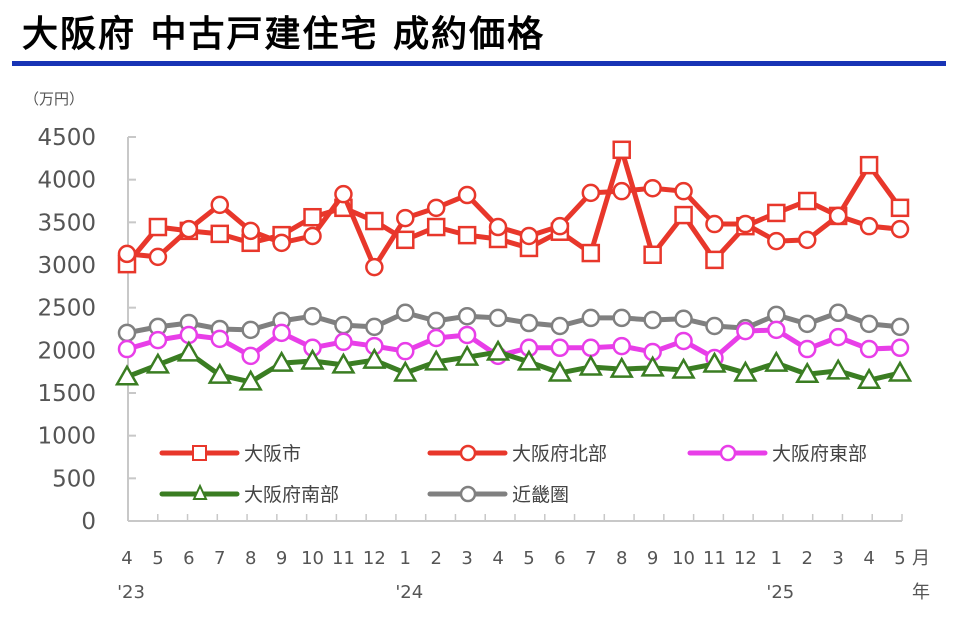  Describe the element at coordinates (66, 181) in the screenshot. I see `y-tick-label: 4000` at that location.